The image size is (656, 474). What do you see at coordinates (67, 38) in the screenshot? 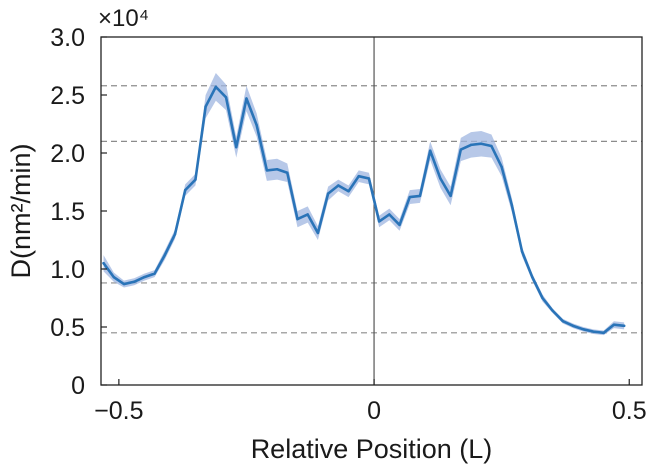
I see `y-tick-label: 3.0` at bounding box center [67, 38].